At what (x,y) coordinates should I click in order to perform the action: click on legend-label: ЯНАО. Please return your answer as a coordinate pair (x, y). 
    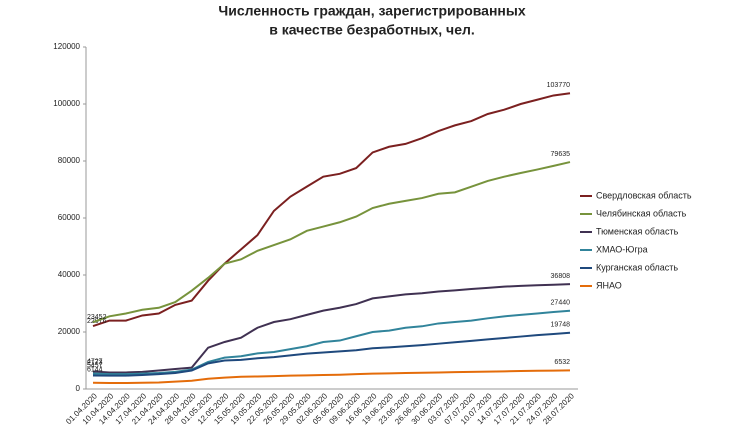
    Looking at the image, I should click on (609, 285).